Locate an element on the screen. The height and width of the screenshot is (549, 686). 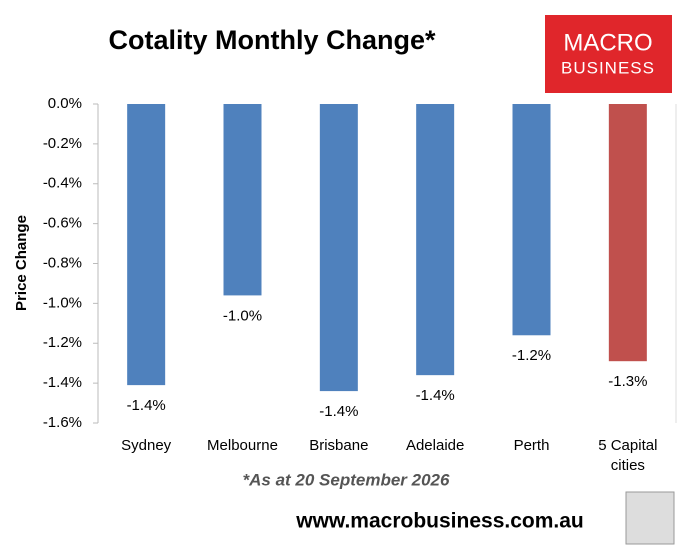
x-tick-label: Adelaide is located at coordinates (435, 445).